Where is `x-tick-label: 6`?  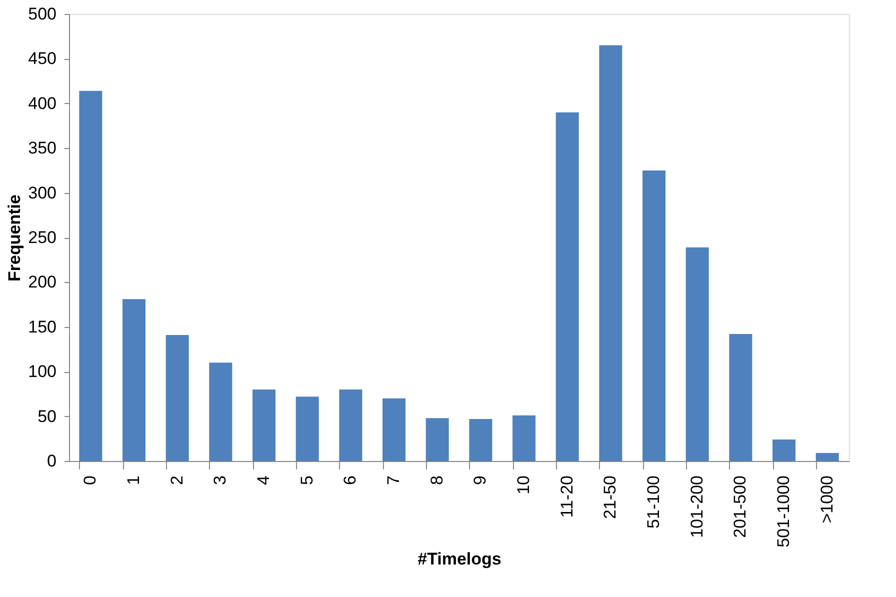
x-tick-label: 6 is located at coordinates (350, 480).